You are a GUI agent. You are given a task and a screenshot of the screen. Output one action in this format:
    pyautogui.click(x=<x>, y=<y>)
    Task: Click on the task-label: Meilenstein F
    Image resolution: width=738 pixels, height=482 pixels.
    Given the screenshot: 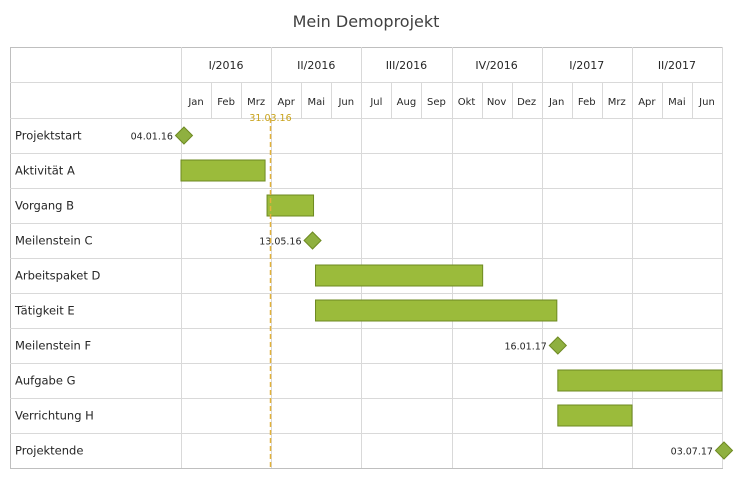 What is the action you would take?
    pyautogui.click(x=53, y=346)
    